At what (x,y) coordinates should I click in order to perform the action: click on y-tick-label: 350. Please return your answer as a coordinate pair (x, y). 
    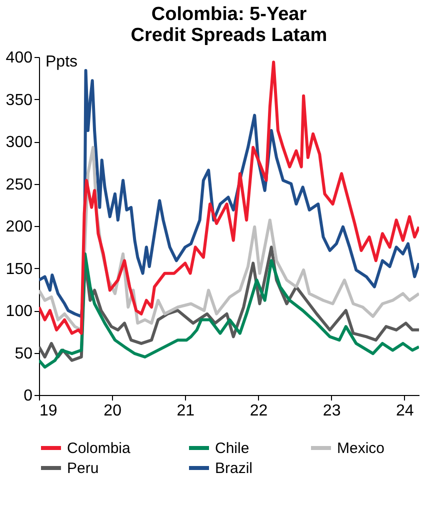
    Looking at the image, I should click on (19, 100).